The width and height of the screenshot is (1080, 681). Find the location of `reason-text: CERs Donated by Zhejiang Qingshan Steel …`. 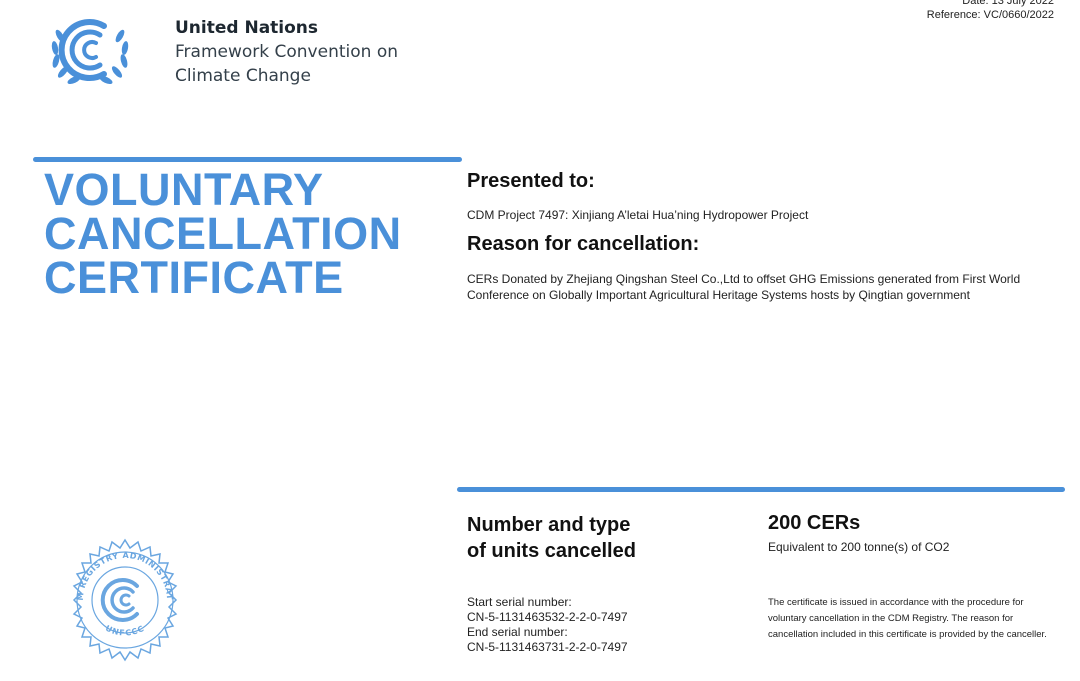

reason-text: CERs Donated by Zhejiang Qingshan Steel … is located at coordinates (744, 287).